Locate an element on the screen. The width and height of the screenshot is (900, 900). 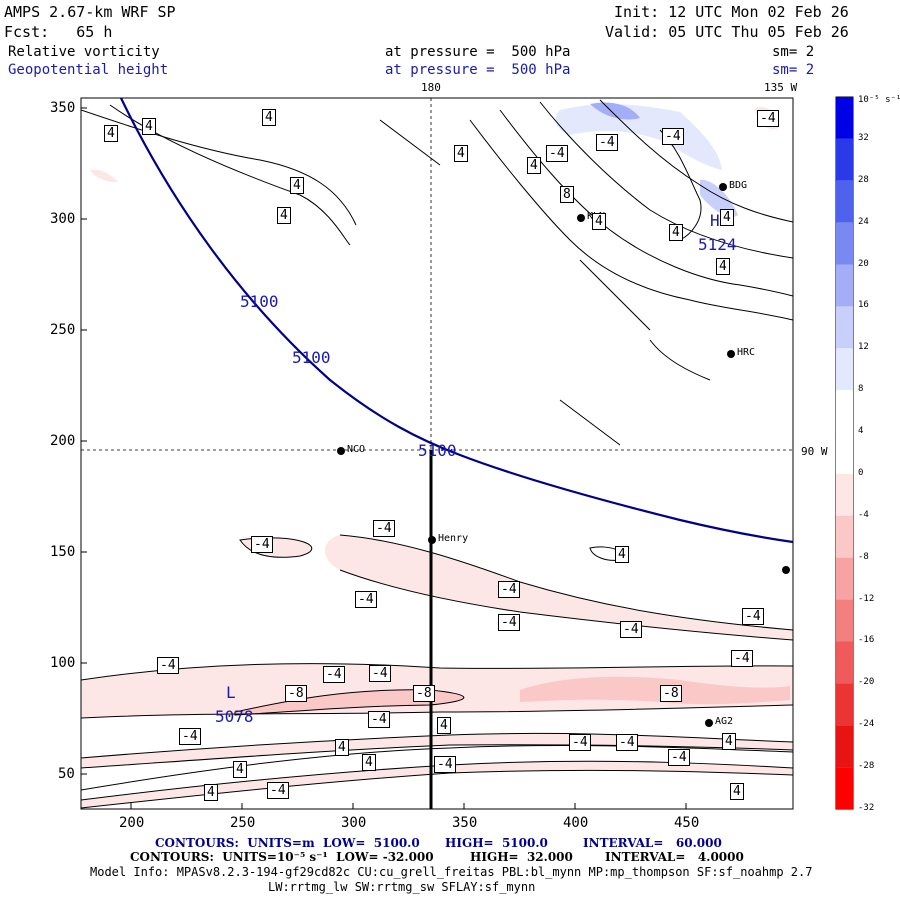
x-tick-350: 350 is located at coordinates (465, 823).